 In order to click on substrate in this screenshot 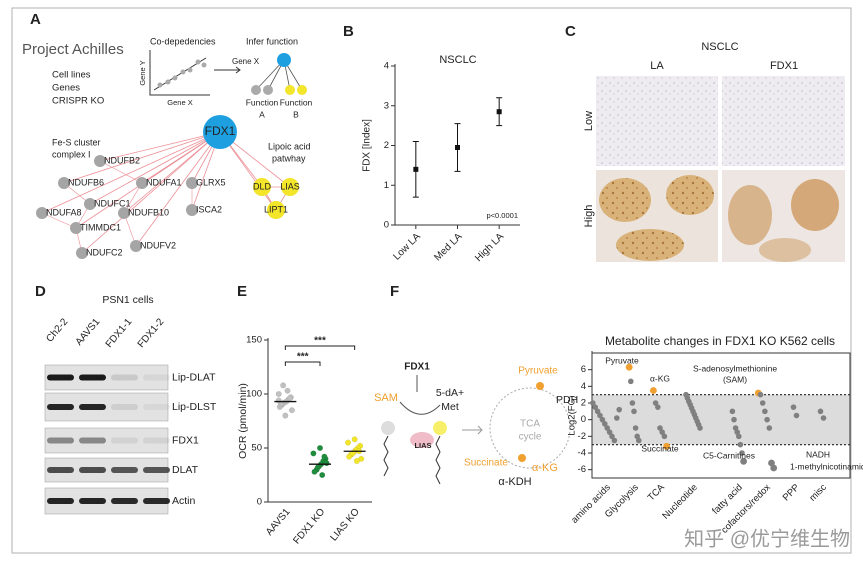, I will do `click(388, 428)`.